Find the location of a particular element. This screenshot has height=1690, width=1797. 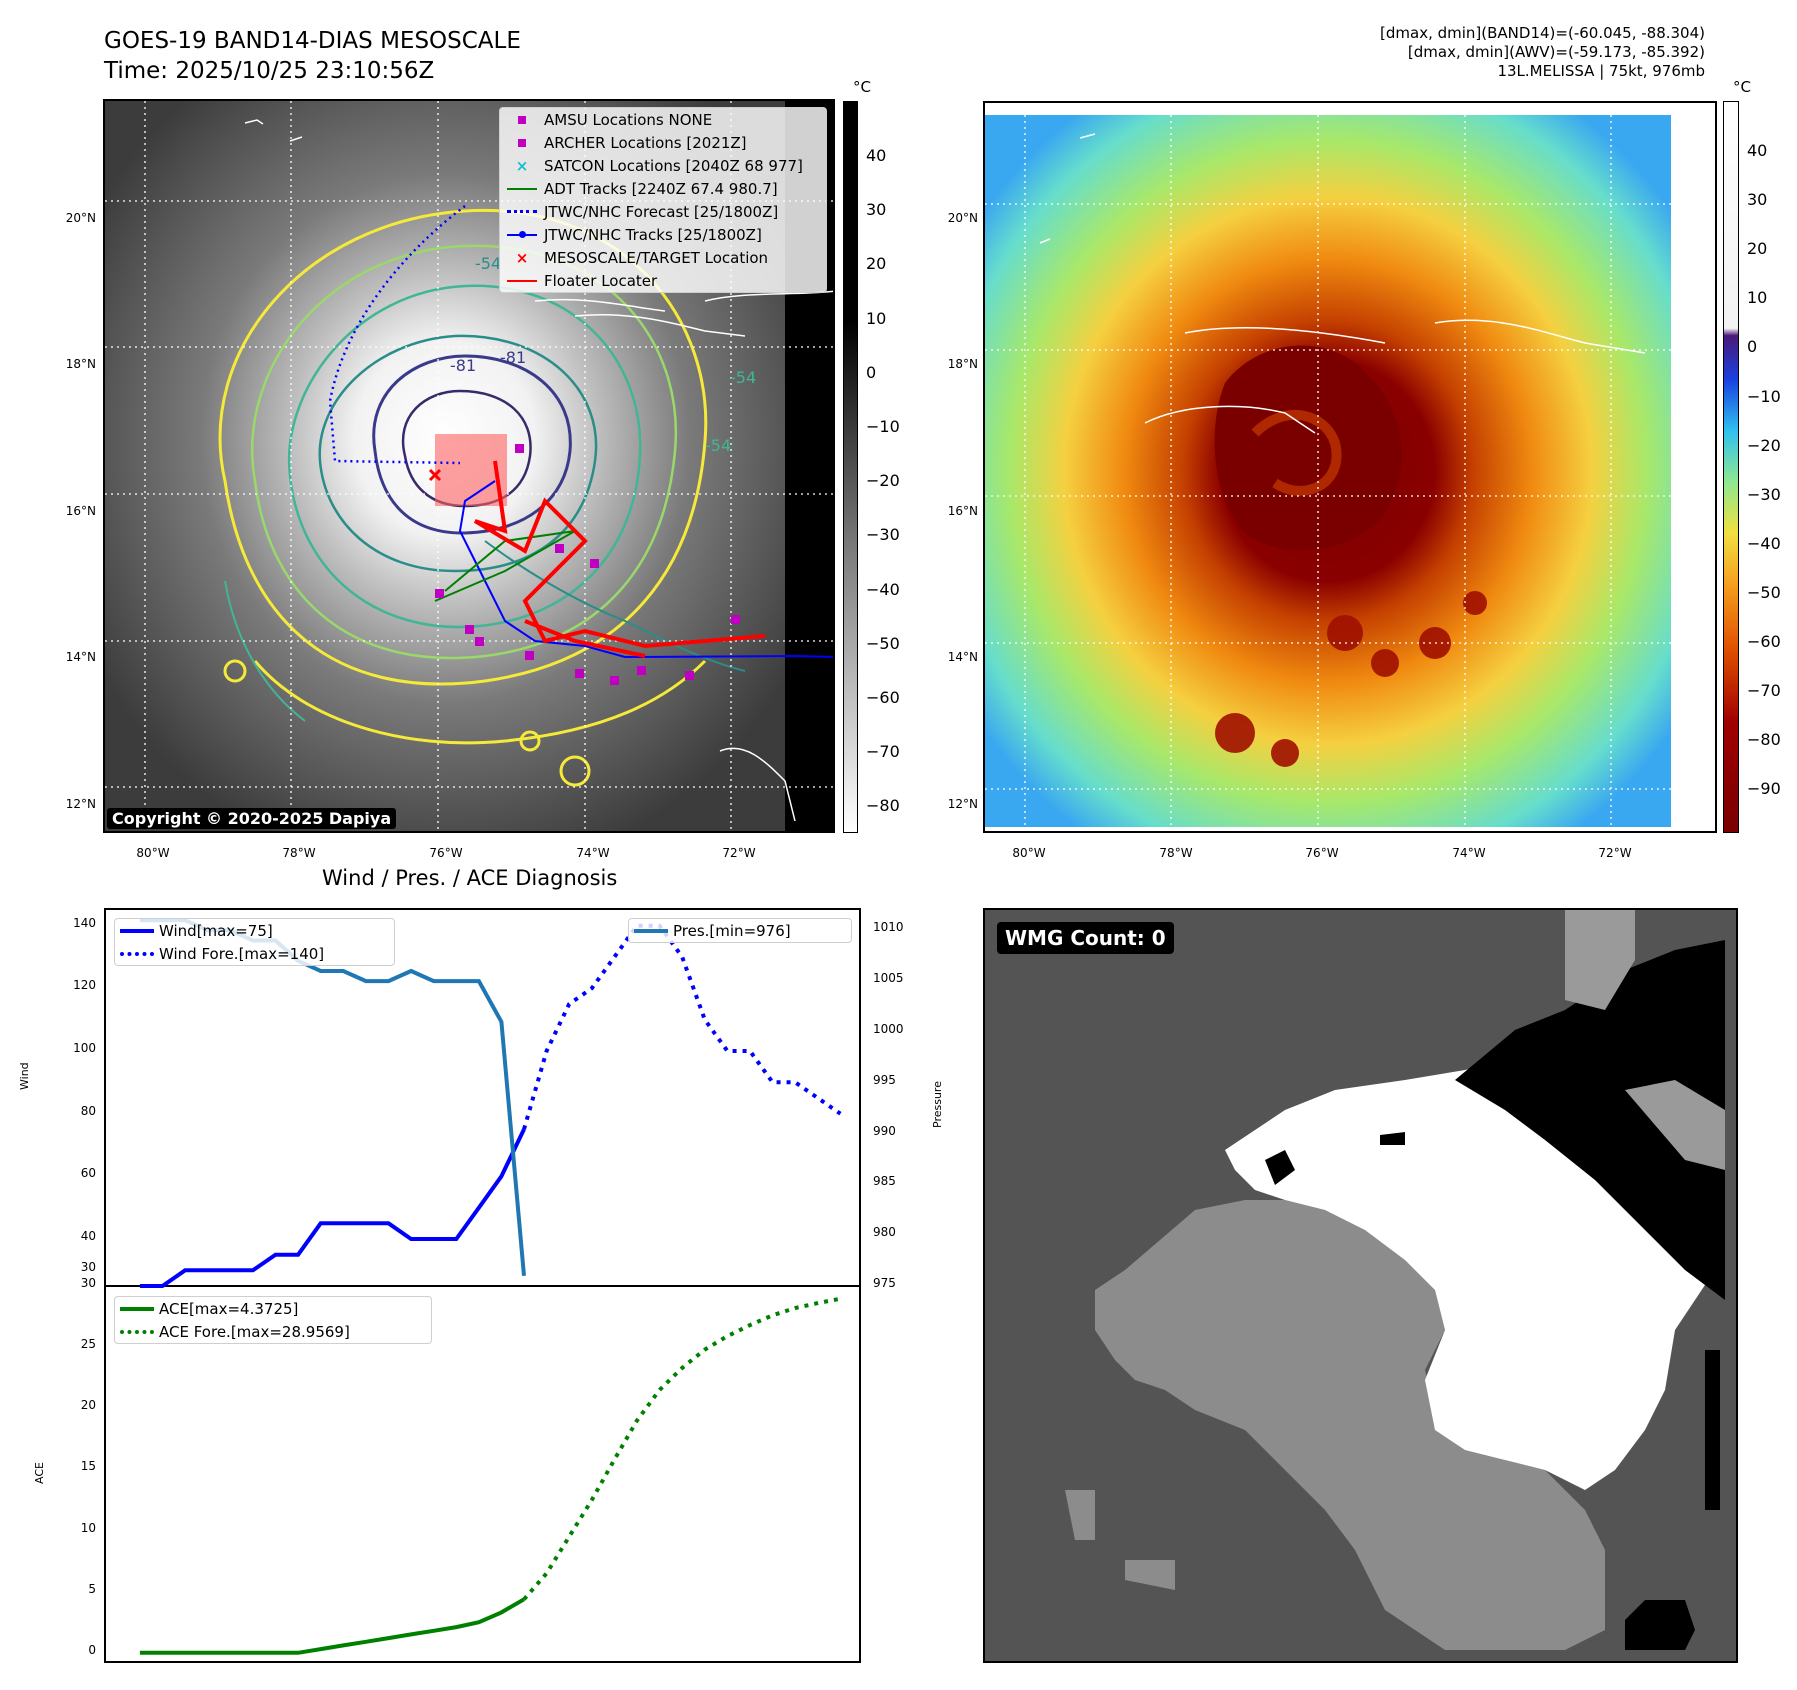

wind-legend: Wind[max=75] Wind Fore.[max=140] is located at coordinates (254, 942).